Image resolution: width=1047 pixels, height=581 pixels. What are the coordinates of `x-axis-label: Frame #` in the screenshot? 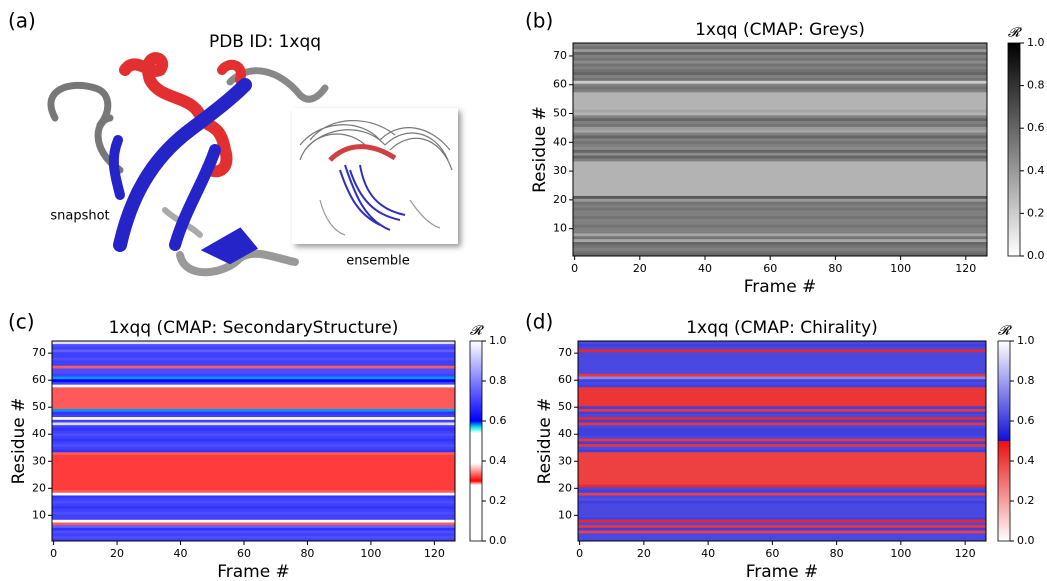 It's located at (253, 571).